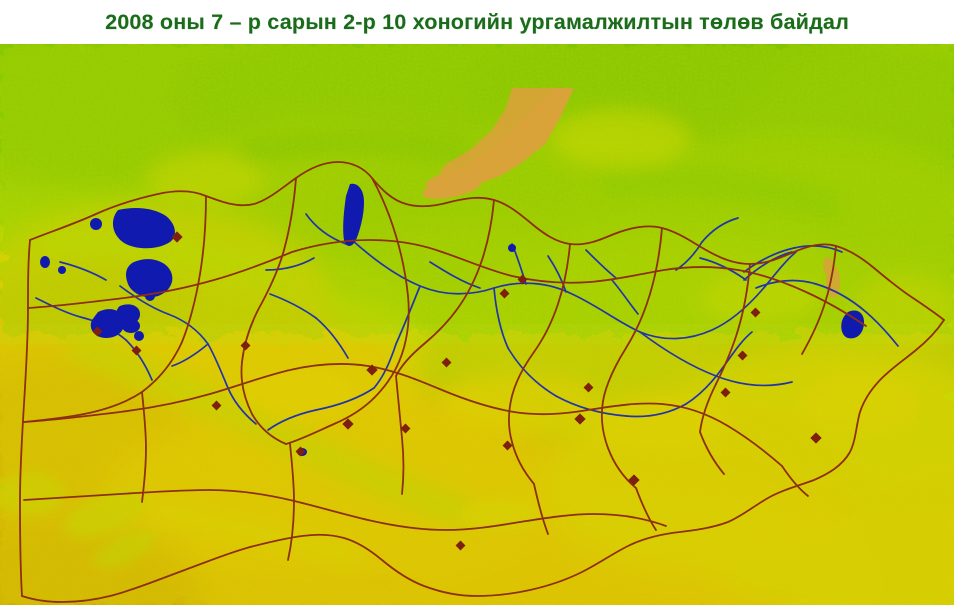  What do you see at coordinates (128, 314) in the screenshot?
I see `lake-khar-nuur` at bounding box center [128, 314].